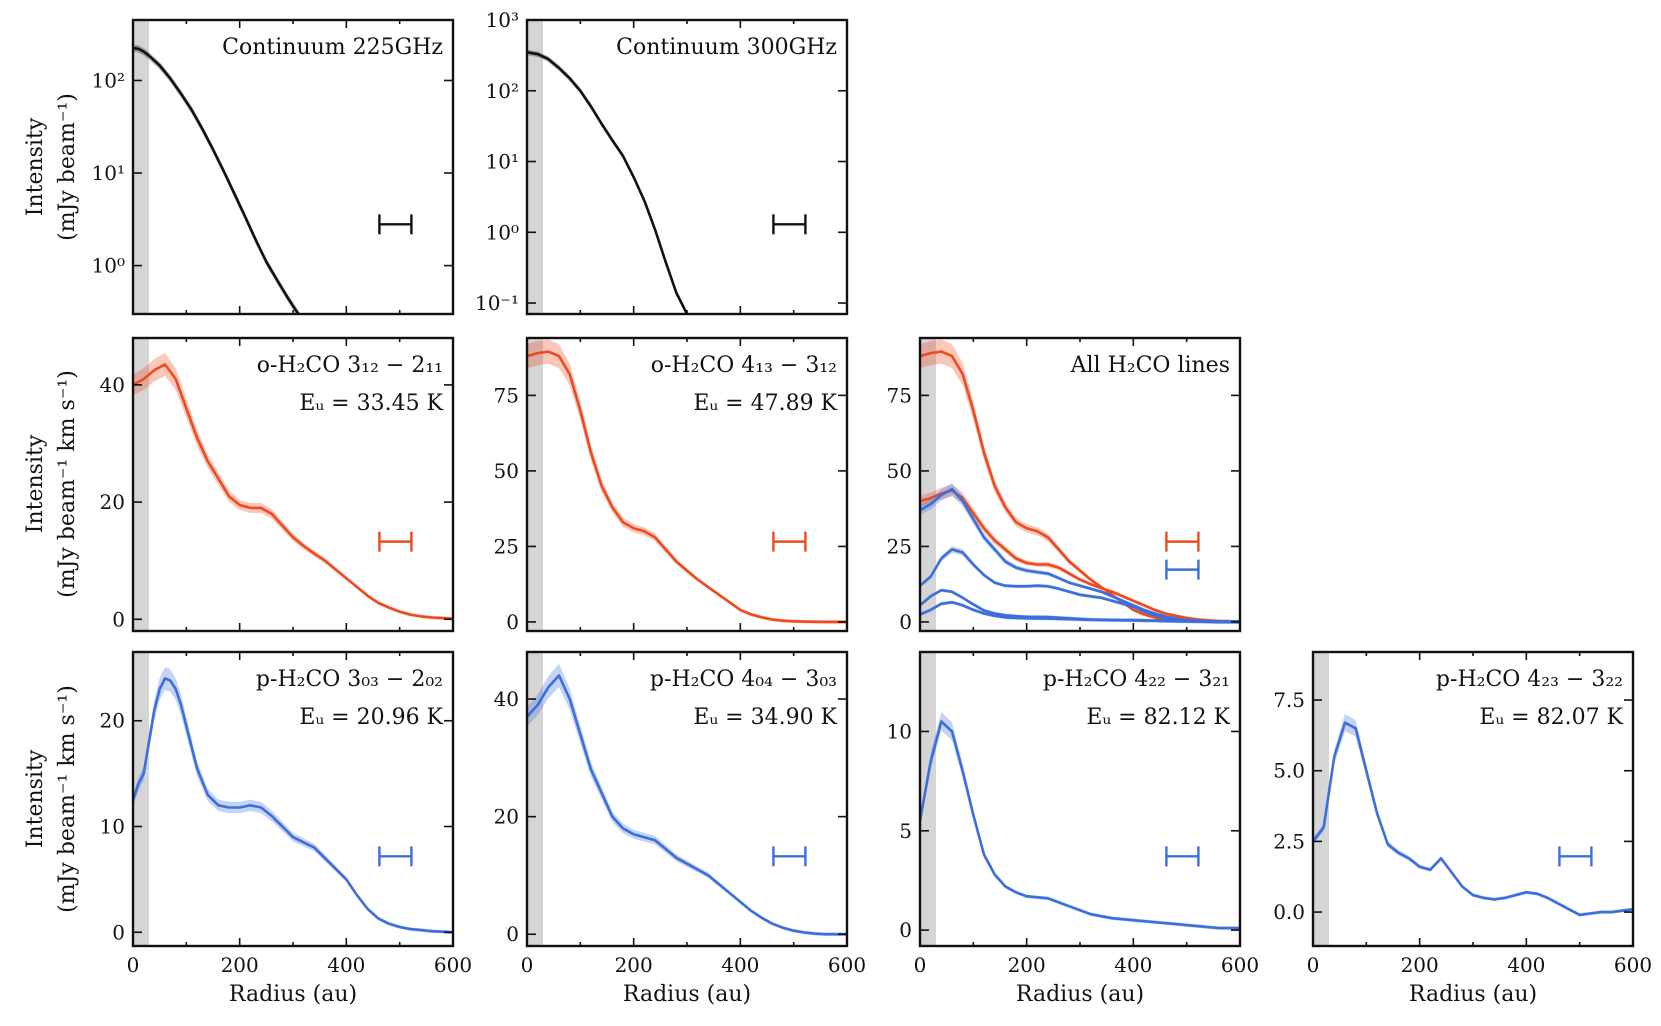 This screenshot has width=1661, height=1026. I want to click on panel-cont300: 10⁻¹ 10⁰ 10¹ 10² 10³ Continuum 300GHz, so click(662, 162).